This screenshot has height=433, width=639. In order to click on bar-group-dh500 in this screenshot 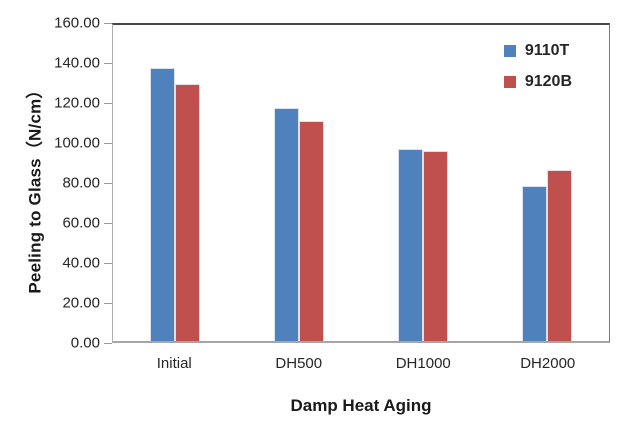, I will do `click(299, 183)`.